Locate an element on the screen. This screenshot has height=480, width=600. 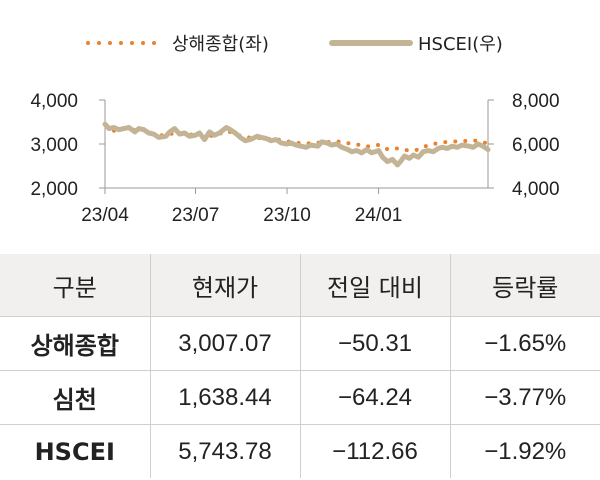
row-name: HSCEI is located at coordinates (75, 451).